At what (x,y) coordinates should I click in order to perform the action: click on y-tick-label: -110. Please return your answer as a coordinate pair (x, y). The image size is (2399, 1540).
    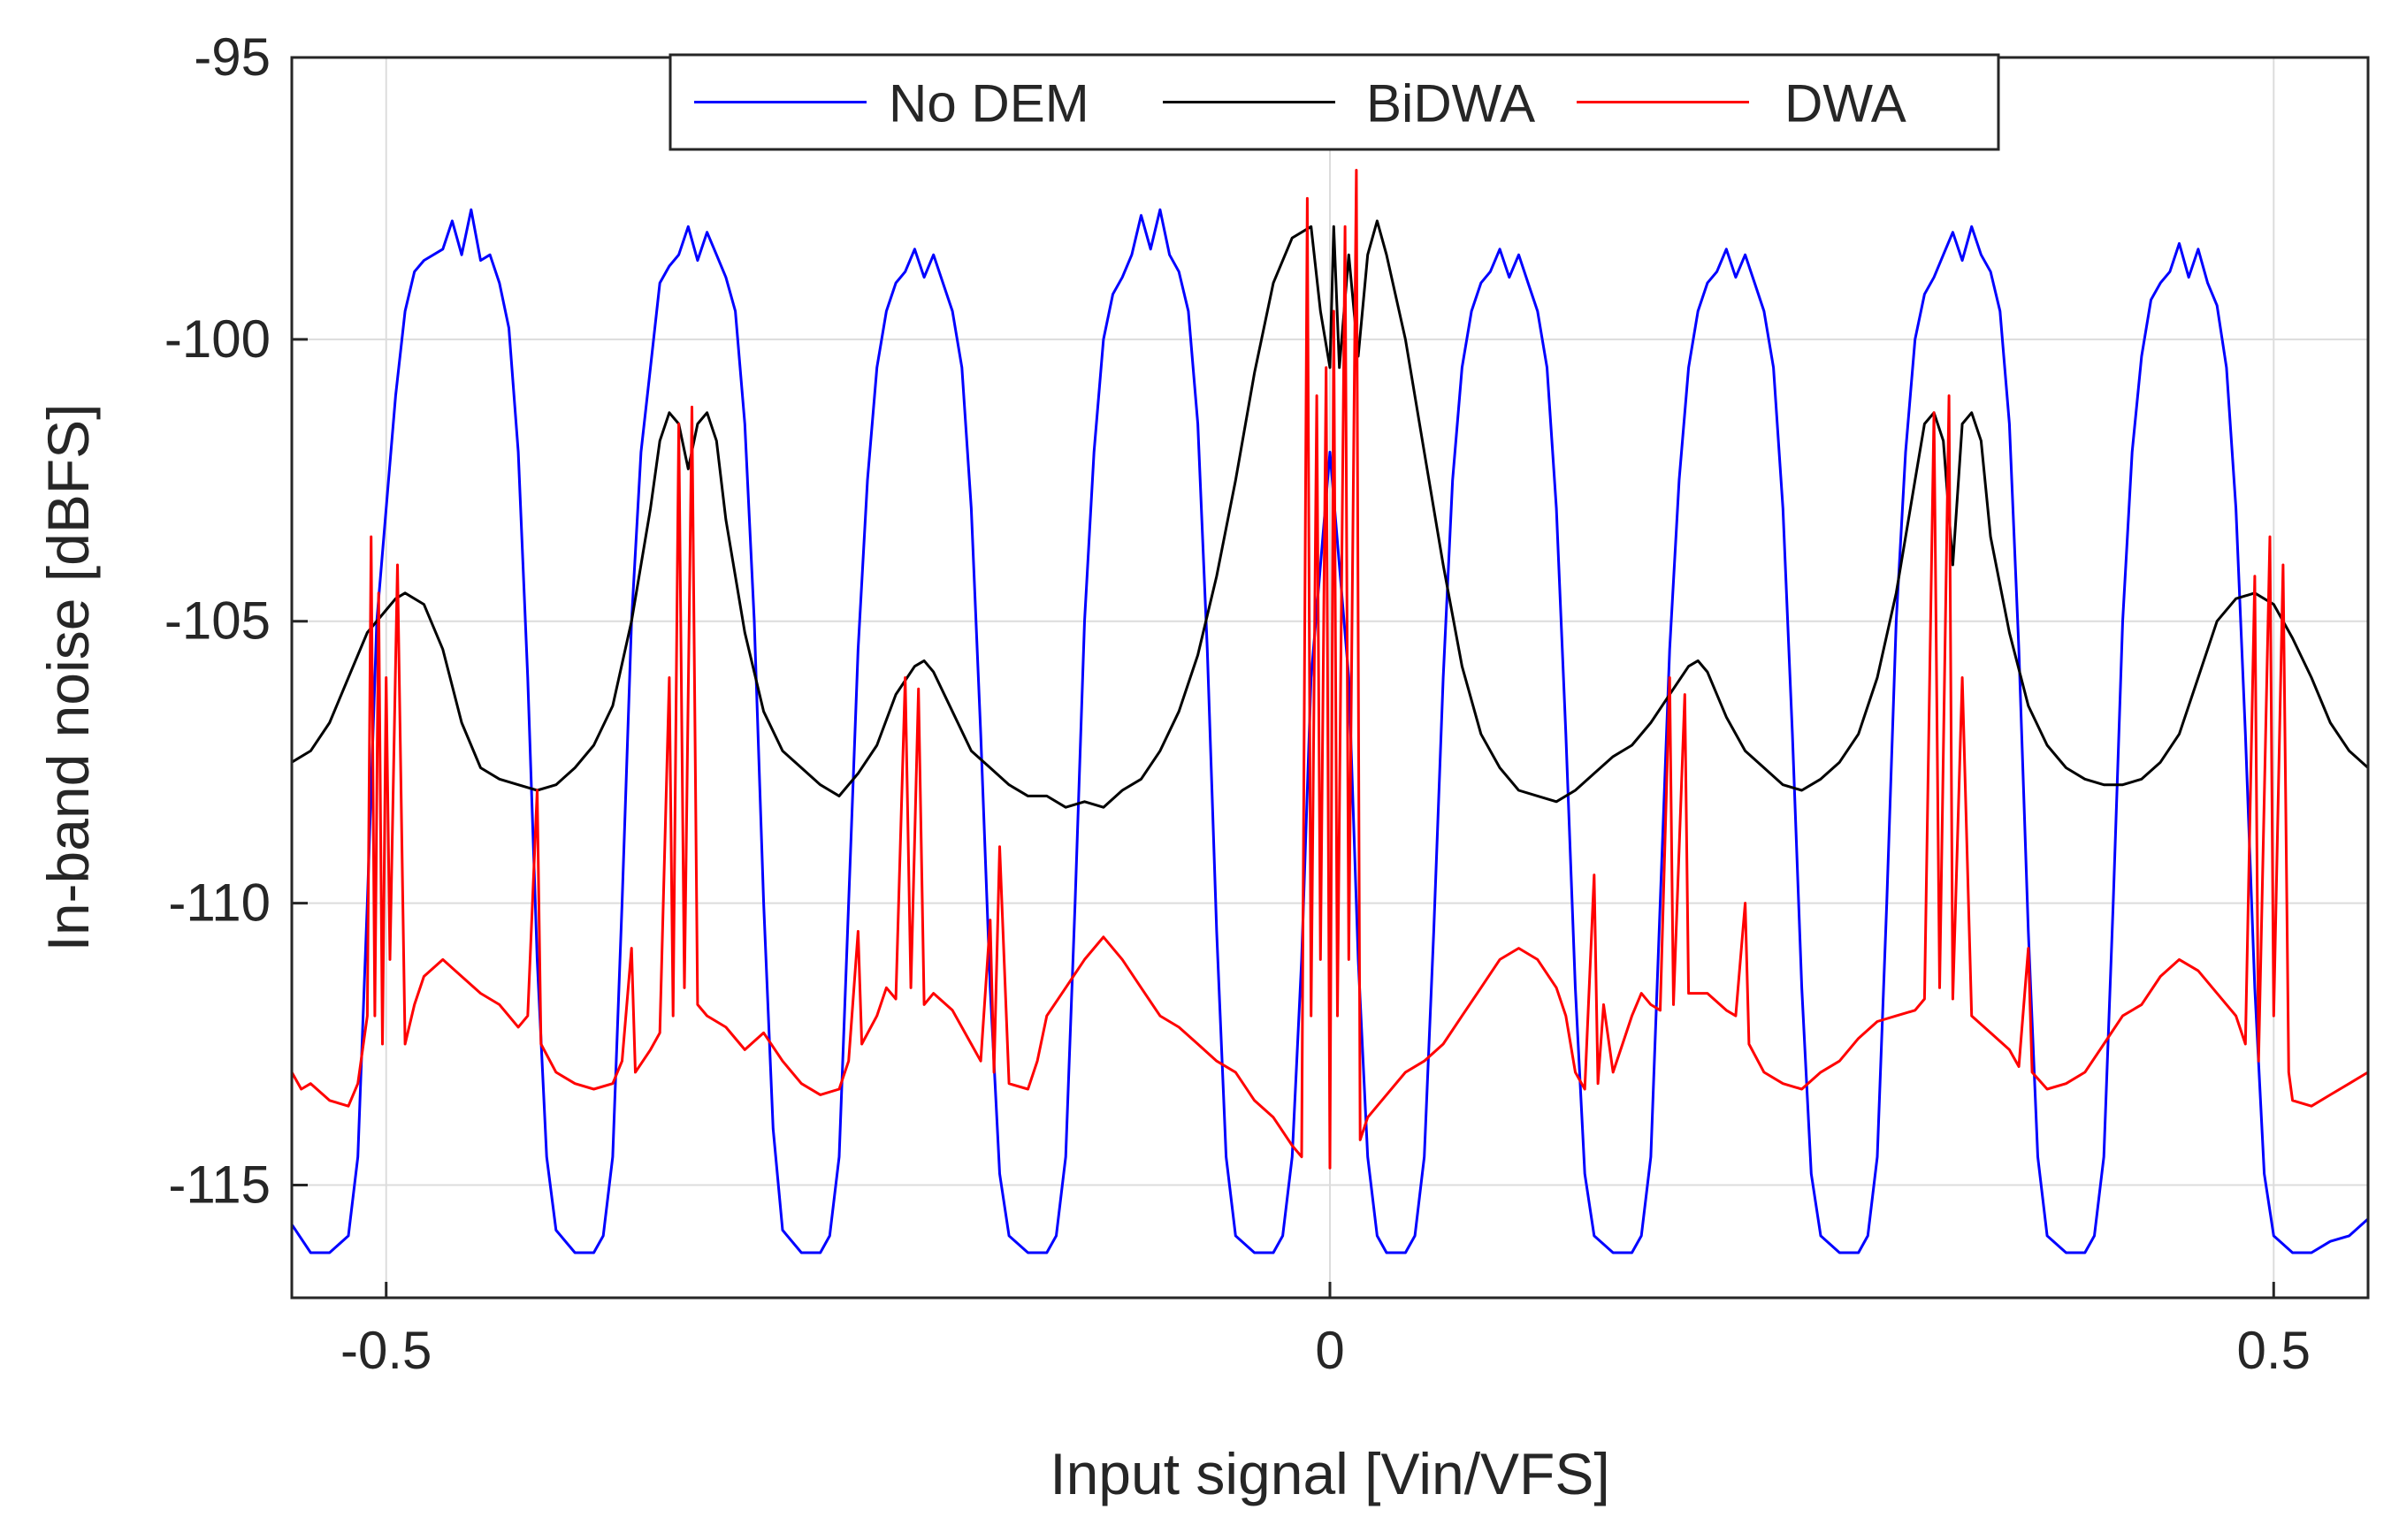
    Looking at the image, I should click on (219, 903).